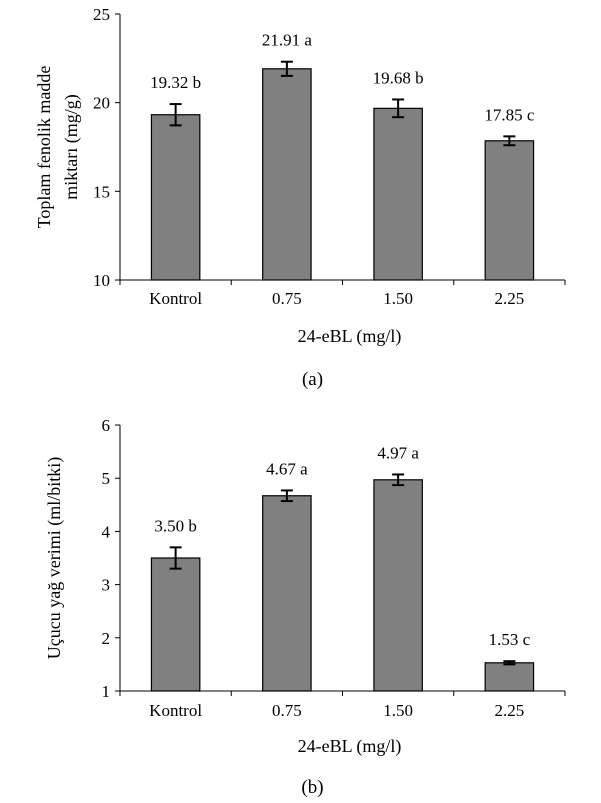  I want to click on chart2-y-tick-label: 1, so click(106, 691).